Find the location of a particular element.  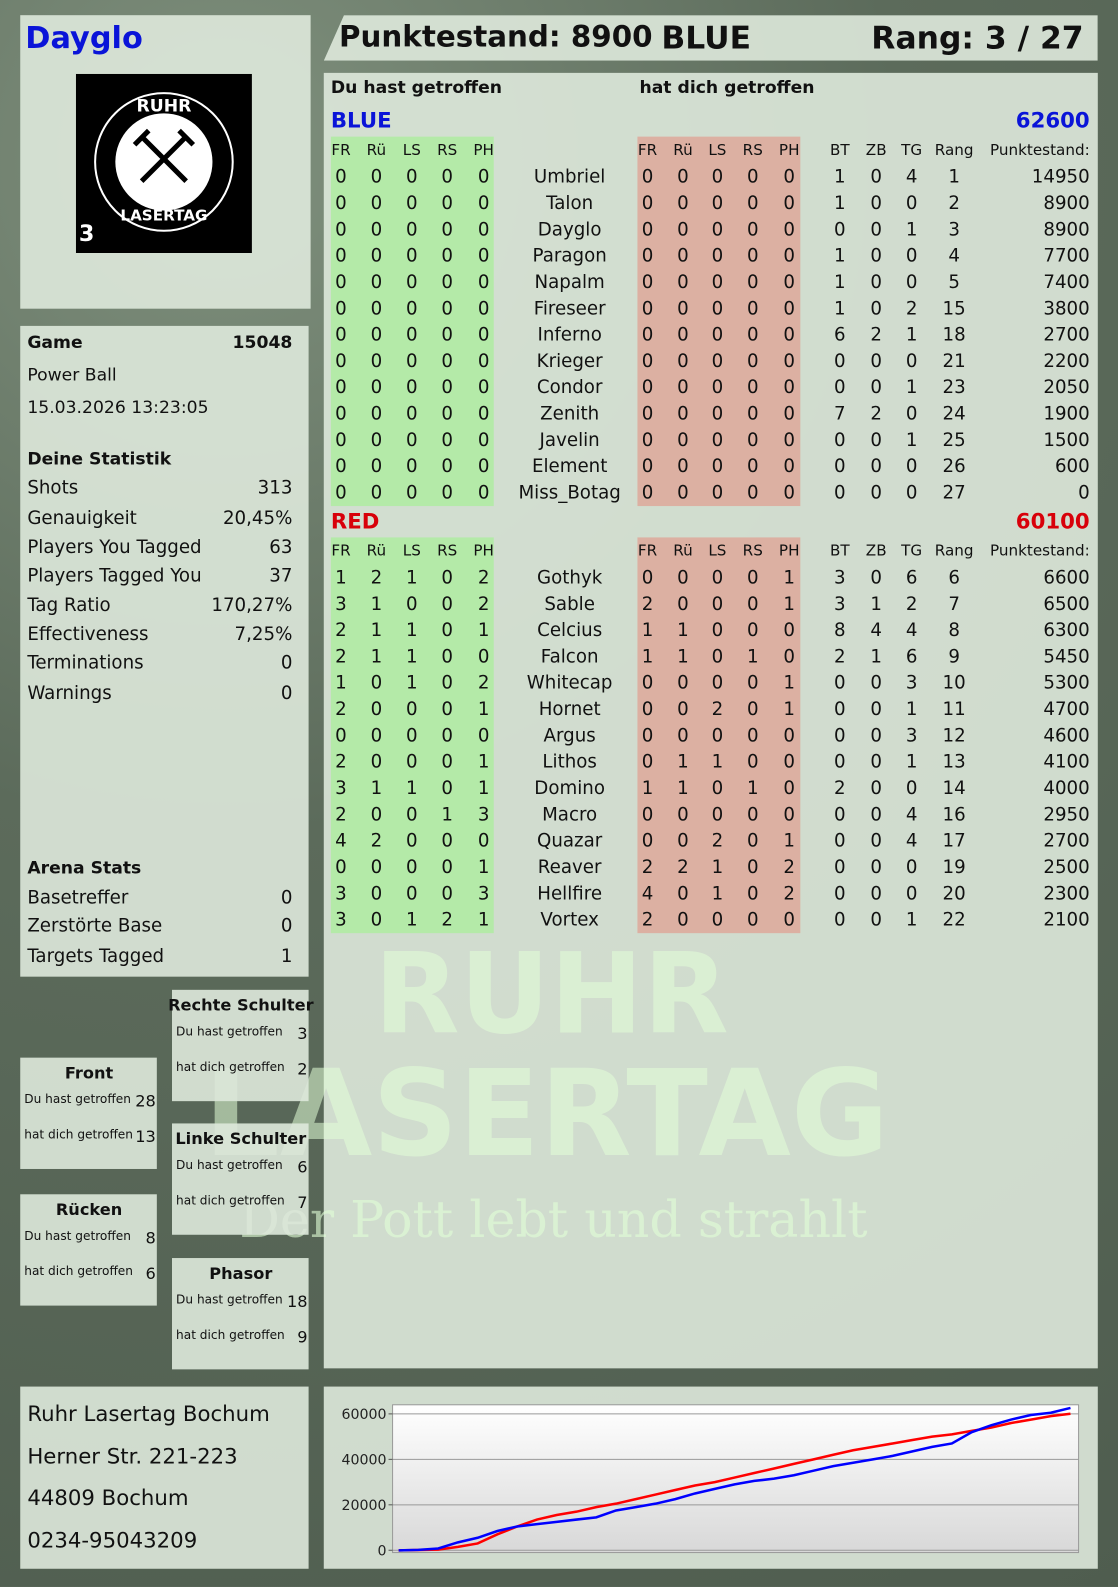

team-total: 62600 is located at coordinates (1052, 120).